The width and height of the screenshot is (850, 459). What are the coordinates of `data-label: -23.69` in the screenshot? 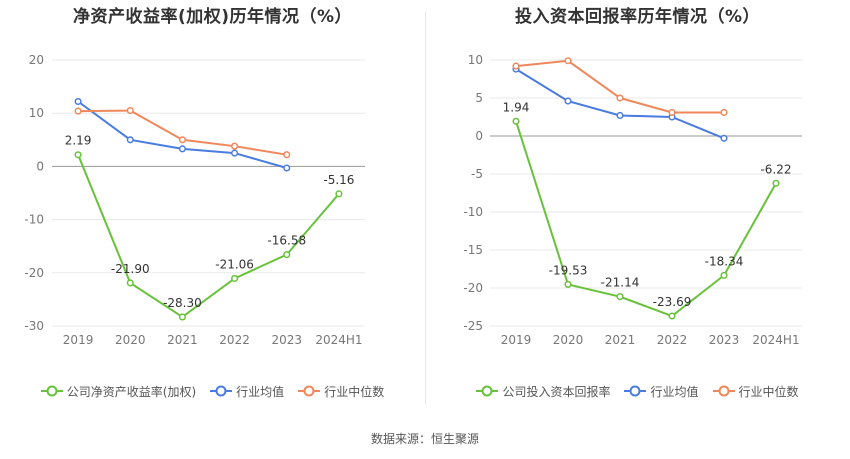 It's located at (672, 302).